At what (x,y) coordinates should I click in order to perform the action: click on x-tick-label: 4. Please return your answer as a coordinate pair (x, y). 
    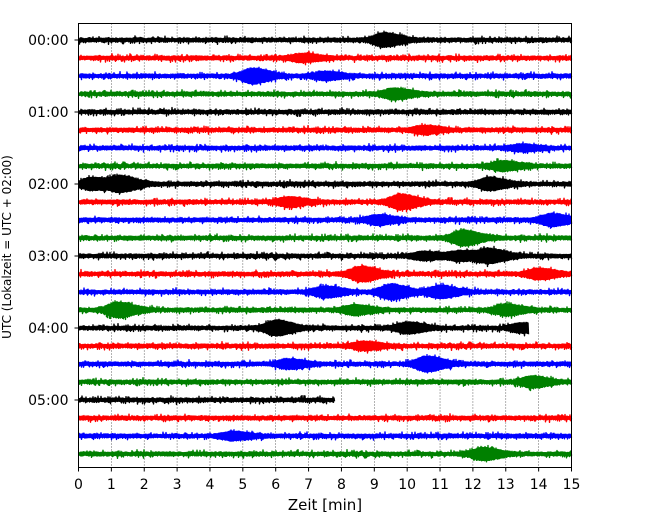
    Looking at the image, I should click on (210, 485).